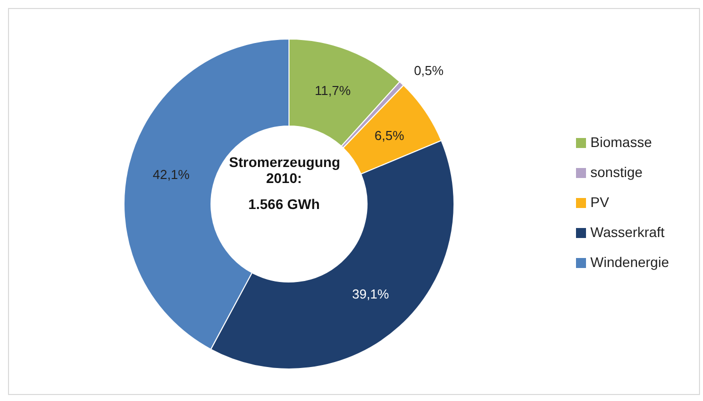 This screenshot has height=401, width=703. Describe the element at coordinates (389, 135) in the screenshot. I see `data-label: 6,5%` at that location.